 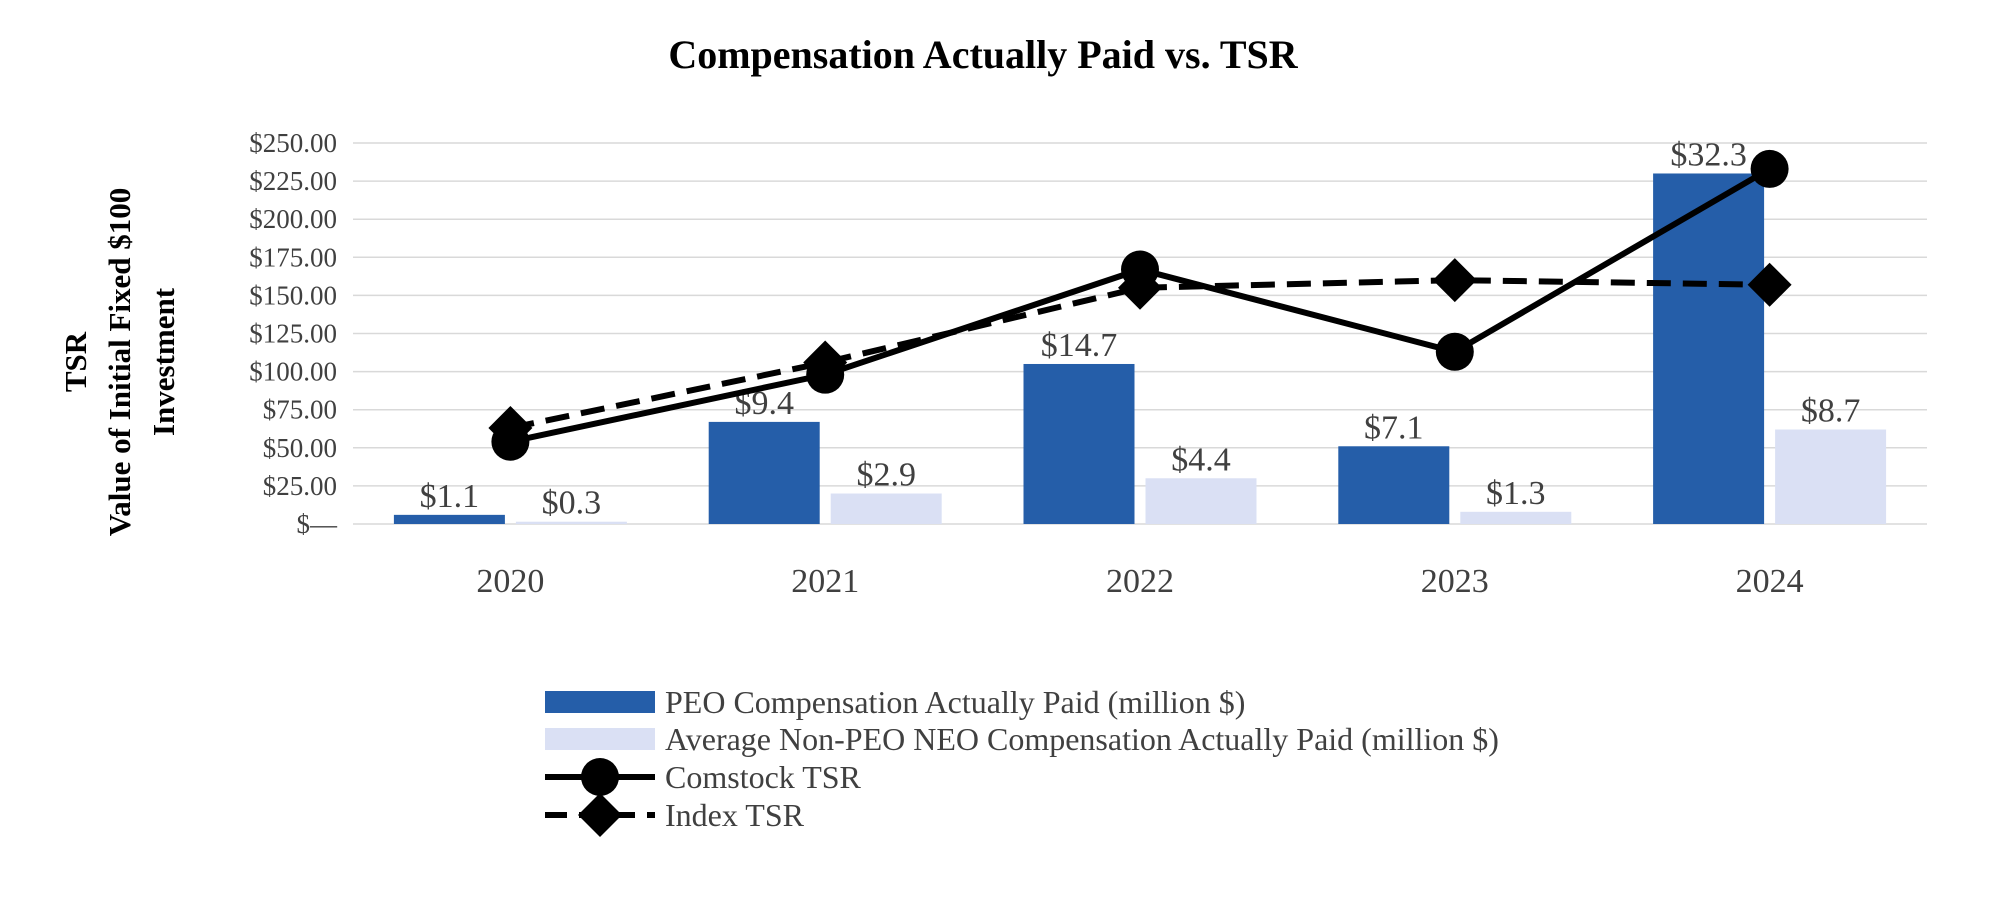 What do you see at coordinates (510, 441) in the screenshot?
I see `marker-comstock-tsr-2020` at bounding box center [510, 441].